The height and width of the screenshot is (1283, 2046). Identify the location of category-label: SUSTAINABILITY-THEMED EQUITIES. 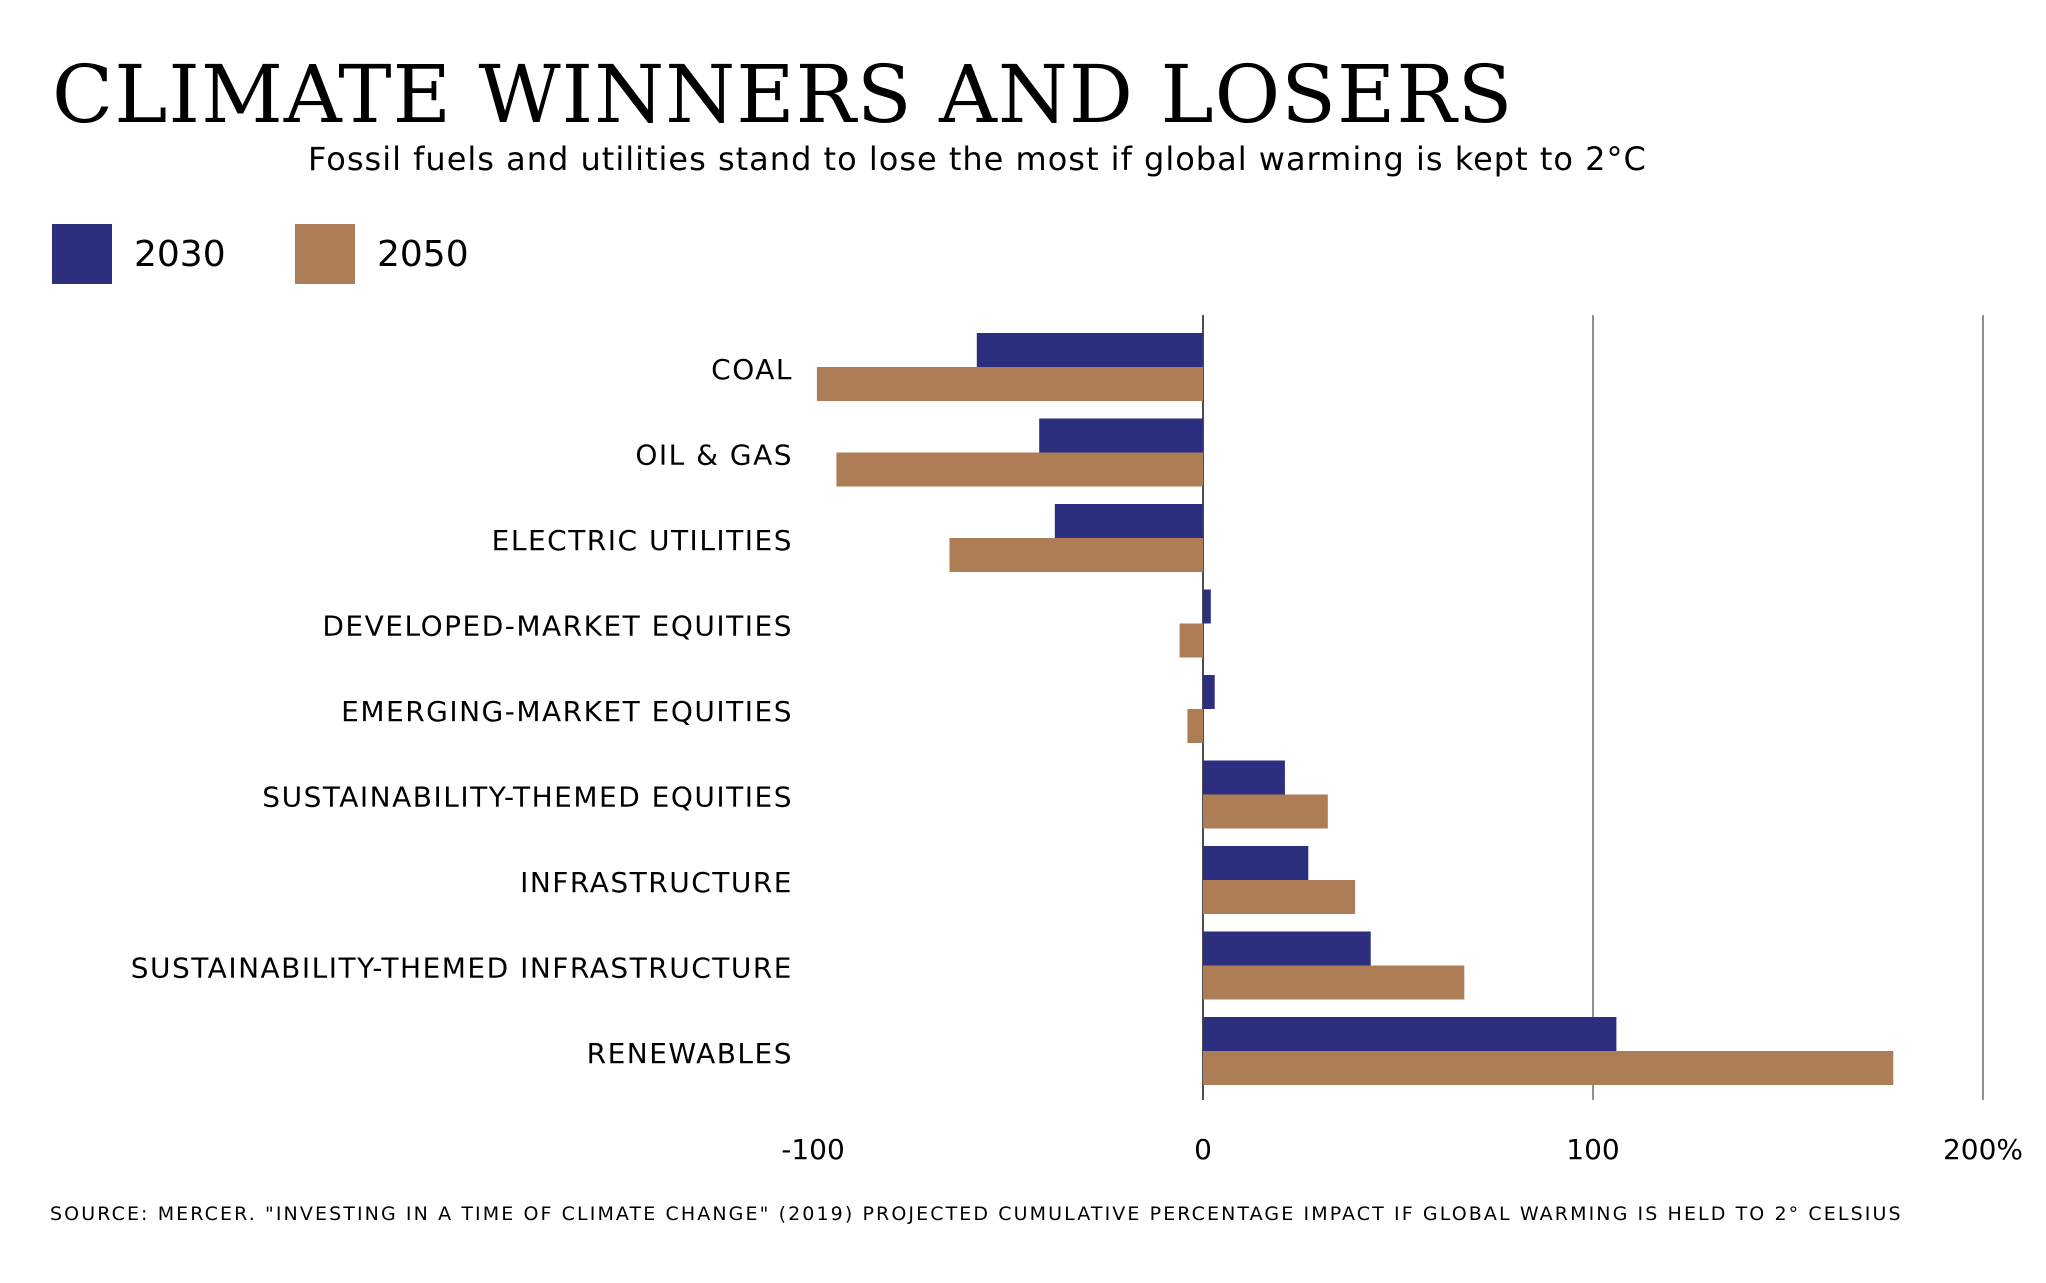
(527, 797).